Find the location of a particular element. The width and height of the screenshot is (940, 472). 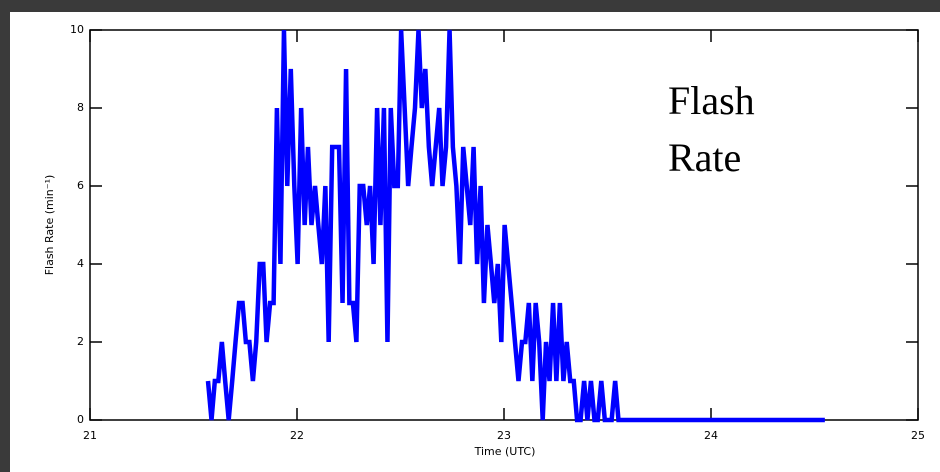

x-tick-label: 23 is located at coordinates (504, 435).